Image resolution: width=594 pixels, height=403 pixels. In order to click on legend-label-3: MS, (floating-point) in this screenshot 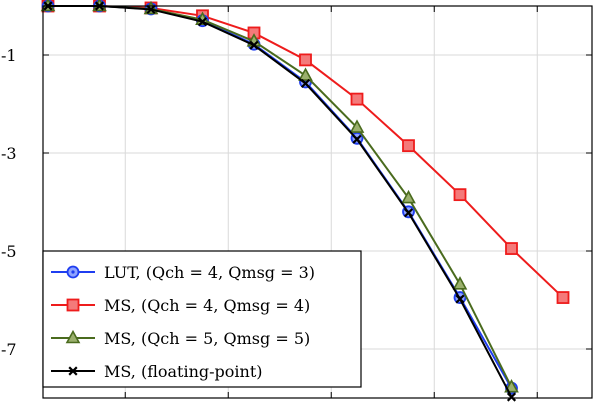, I will do `click(183, 371)`.